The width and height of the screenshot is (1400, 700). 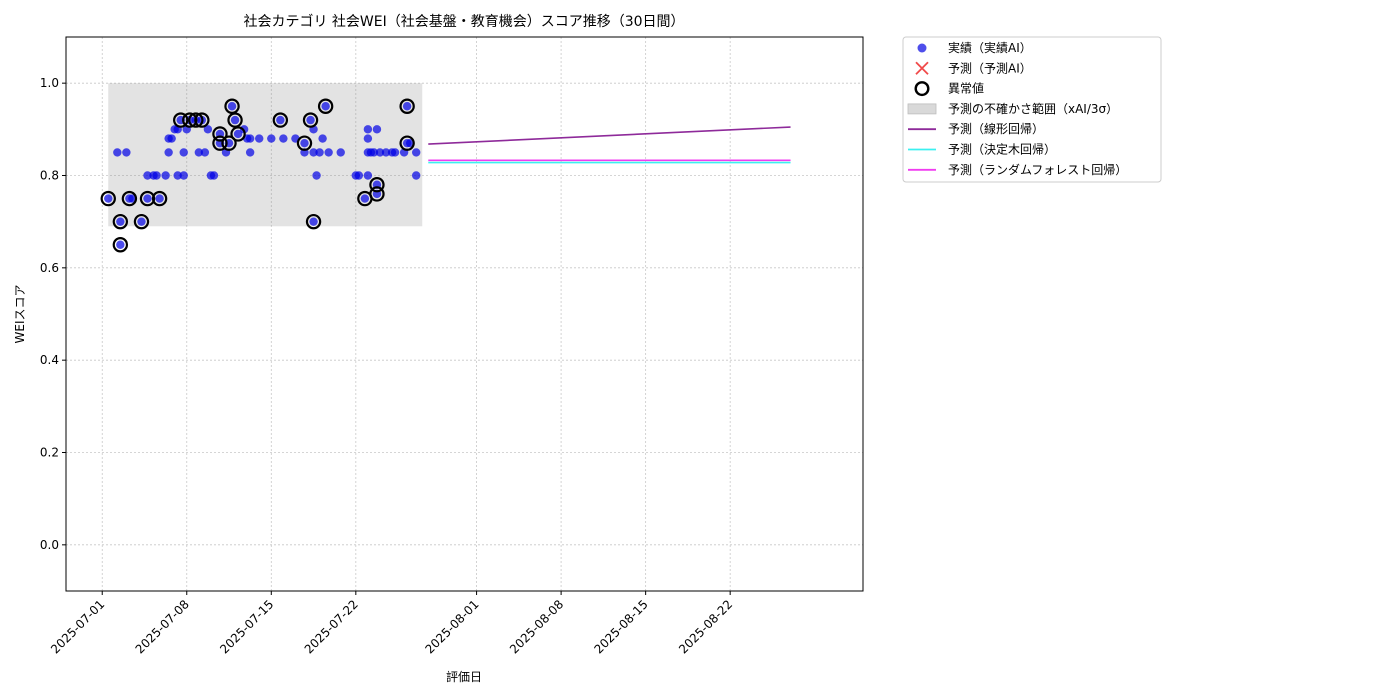 I want to click on legend-box, so click(x=1032, y=109).